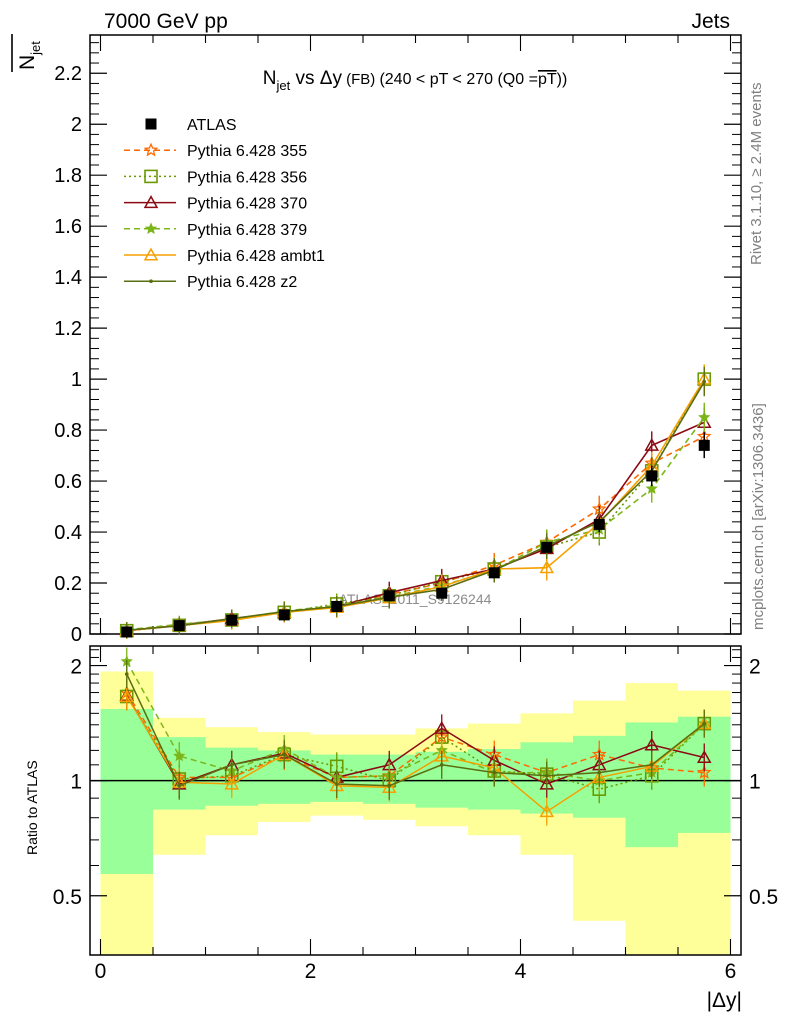 This screenshot has height=1024, width=786. Describe the element at coordinates (68, 482) in the screenshot. I see `main-y-tick-label: 0.6` at that location.